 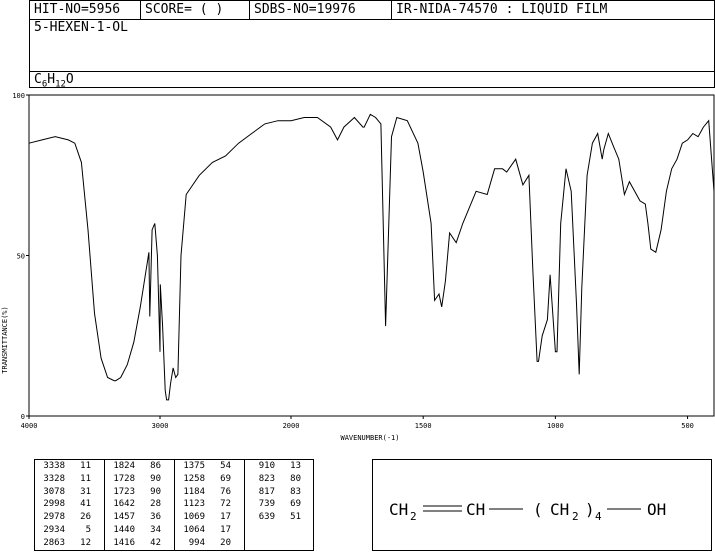 I want to click on peak-table-row: 1728 90, so click(x=139, y=479).